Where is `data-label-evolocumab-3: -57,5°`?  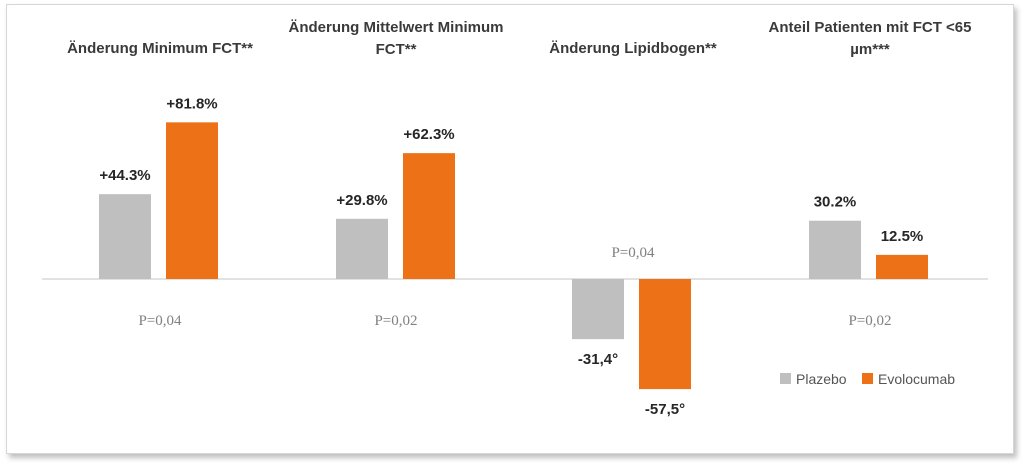 data-label-evolocumab-3: -57,5° is located at coordinates (665, 409).